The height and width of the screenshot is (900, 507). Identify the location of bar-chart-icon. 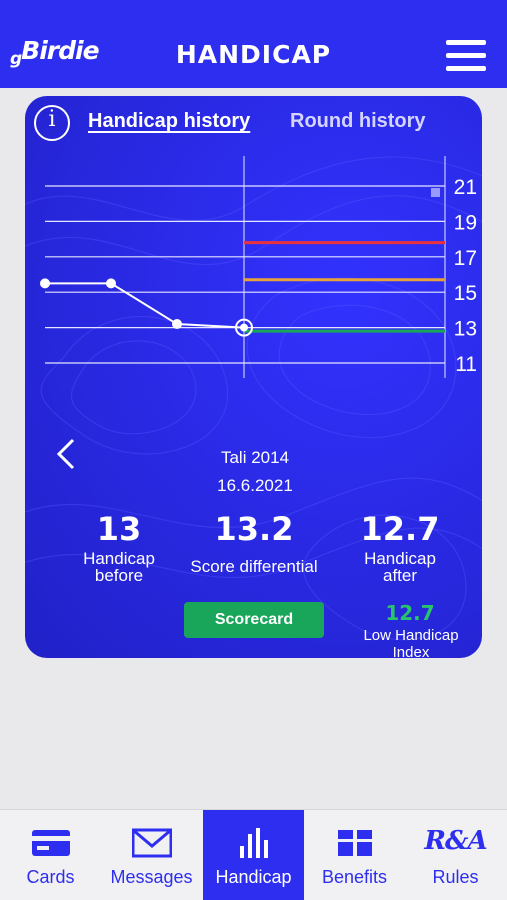
(253, 843).